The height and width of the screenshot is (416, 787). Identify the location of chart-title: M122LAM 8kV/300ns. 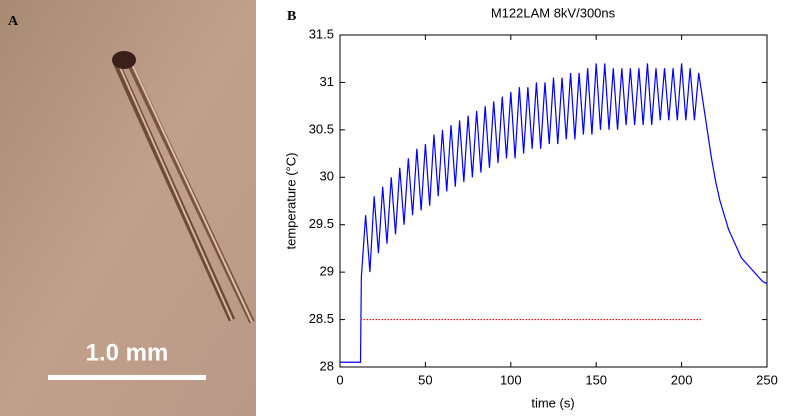
(553, 12).